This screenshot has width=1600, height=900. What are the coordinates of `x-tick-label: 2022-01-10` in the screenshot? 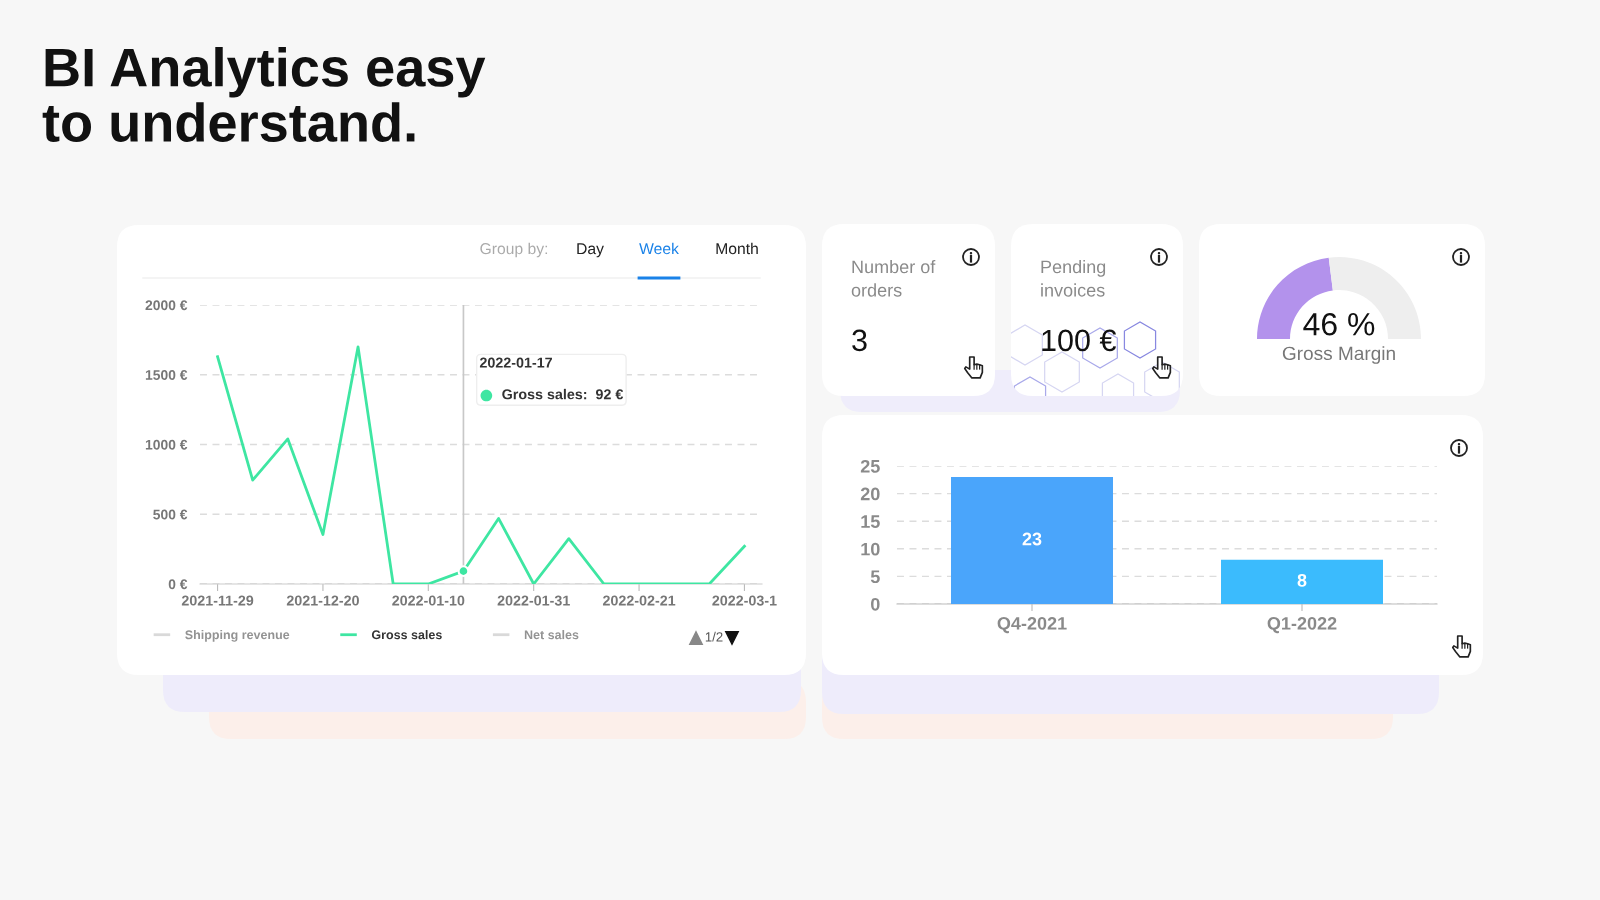 It's located at (428, 600).